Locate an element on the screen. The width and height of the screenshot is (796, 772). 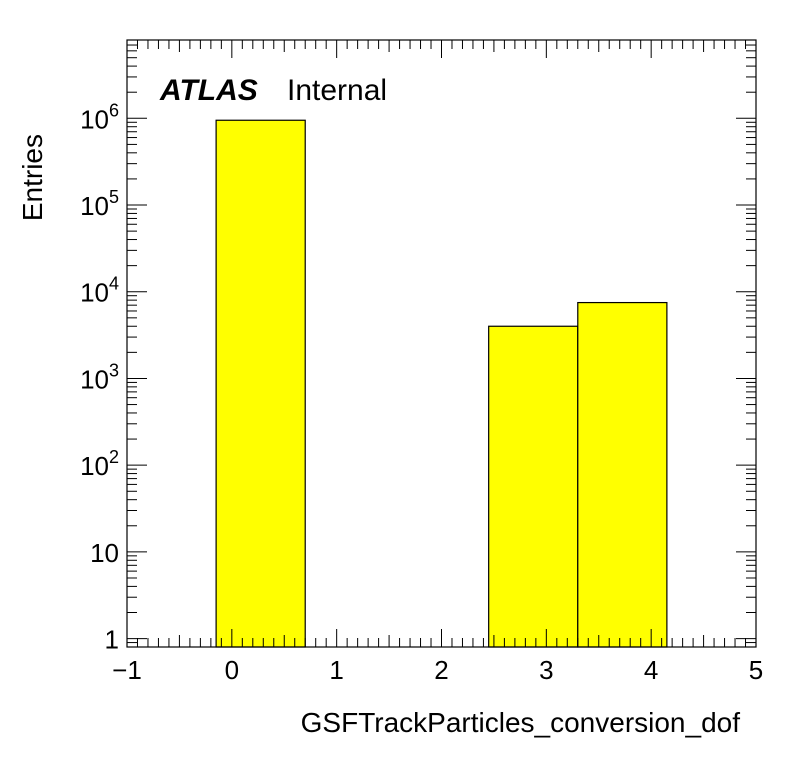
y-tick-label-3: 10³ is located at coordinates (99, 377).